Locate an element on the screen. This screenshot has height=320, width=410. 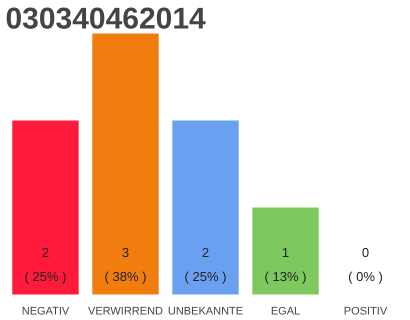
x-tick-label: POSITIV is located at coordinates (366, 312).